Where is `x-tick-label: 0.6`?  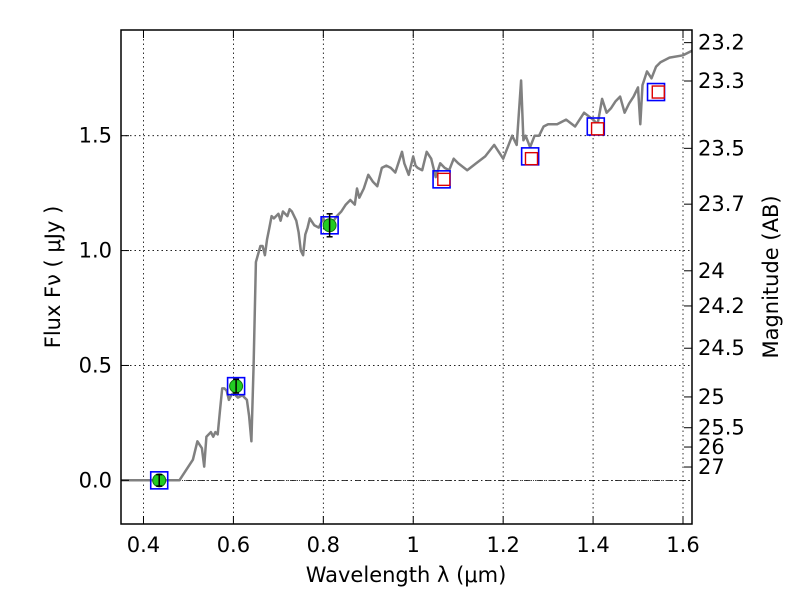
x-tick-label: 0.6 is located at coordinates (233, 545).